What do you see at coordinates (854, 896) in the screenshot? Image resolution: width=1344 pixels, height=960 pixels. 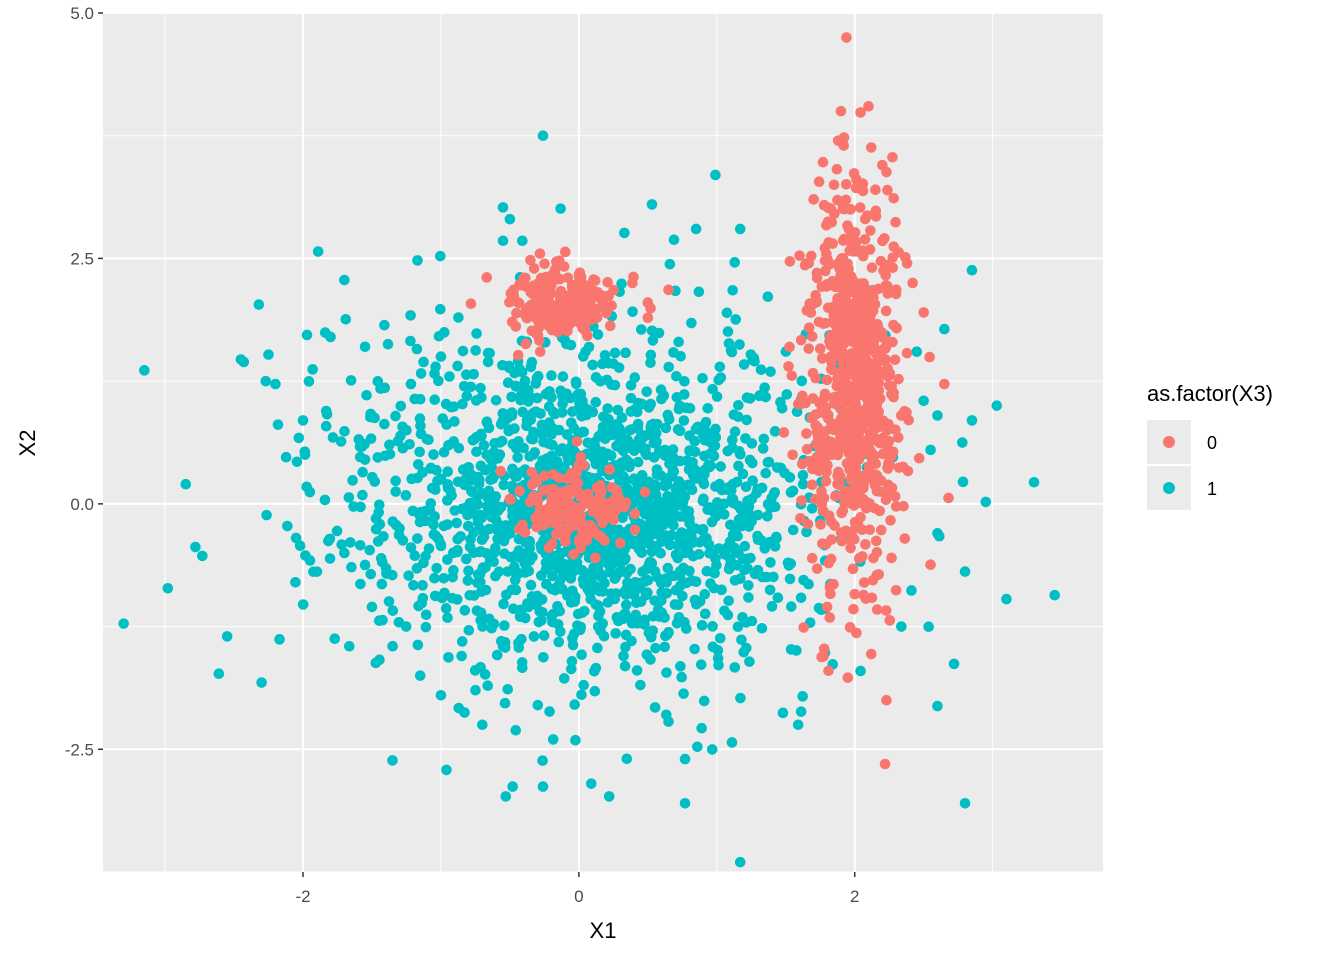 I see `x-tick-label: 2` at bounding box center [854, 896].